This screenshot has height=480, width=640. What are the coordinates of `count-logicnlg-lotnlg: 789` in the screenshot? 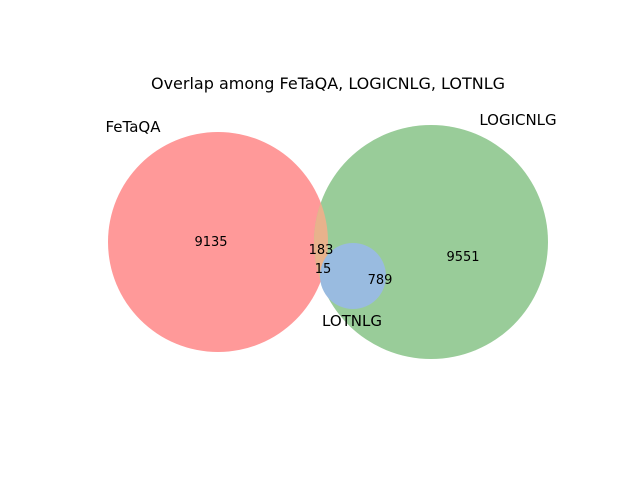 It's located at (380, 280).